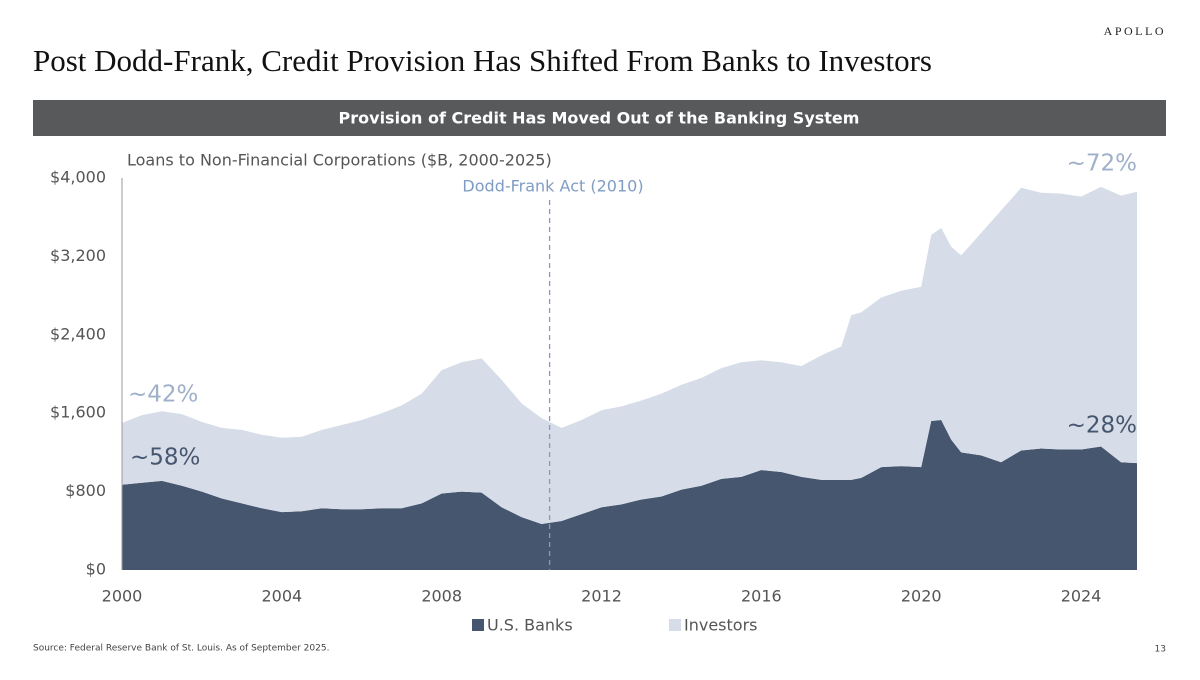 Image resolution: width=1200 pixels, height=680 pixels. I want to click on legend-label: Investors, so click(720, 625).